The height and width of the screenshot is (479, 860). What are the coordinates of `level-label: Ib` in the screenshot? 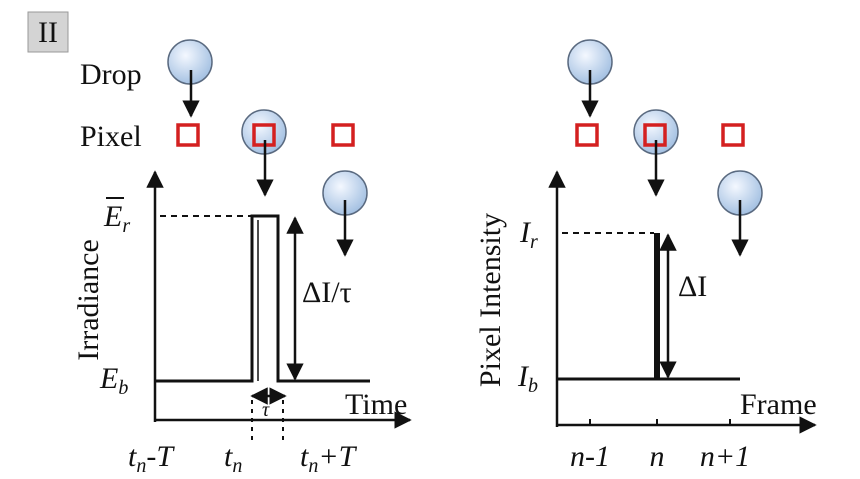 It's located at (527, 378).